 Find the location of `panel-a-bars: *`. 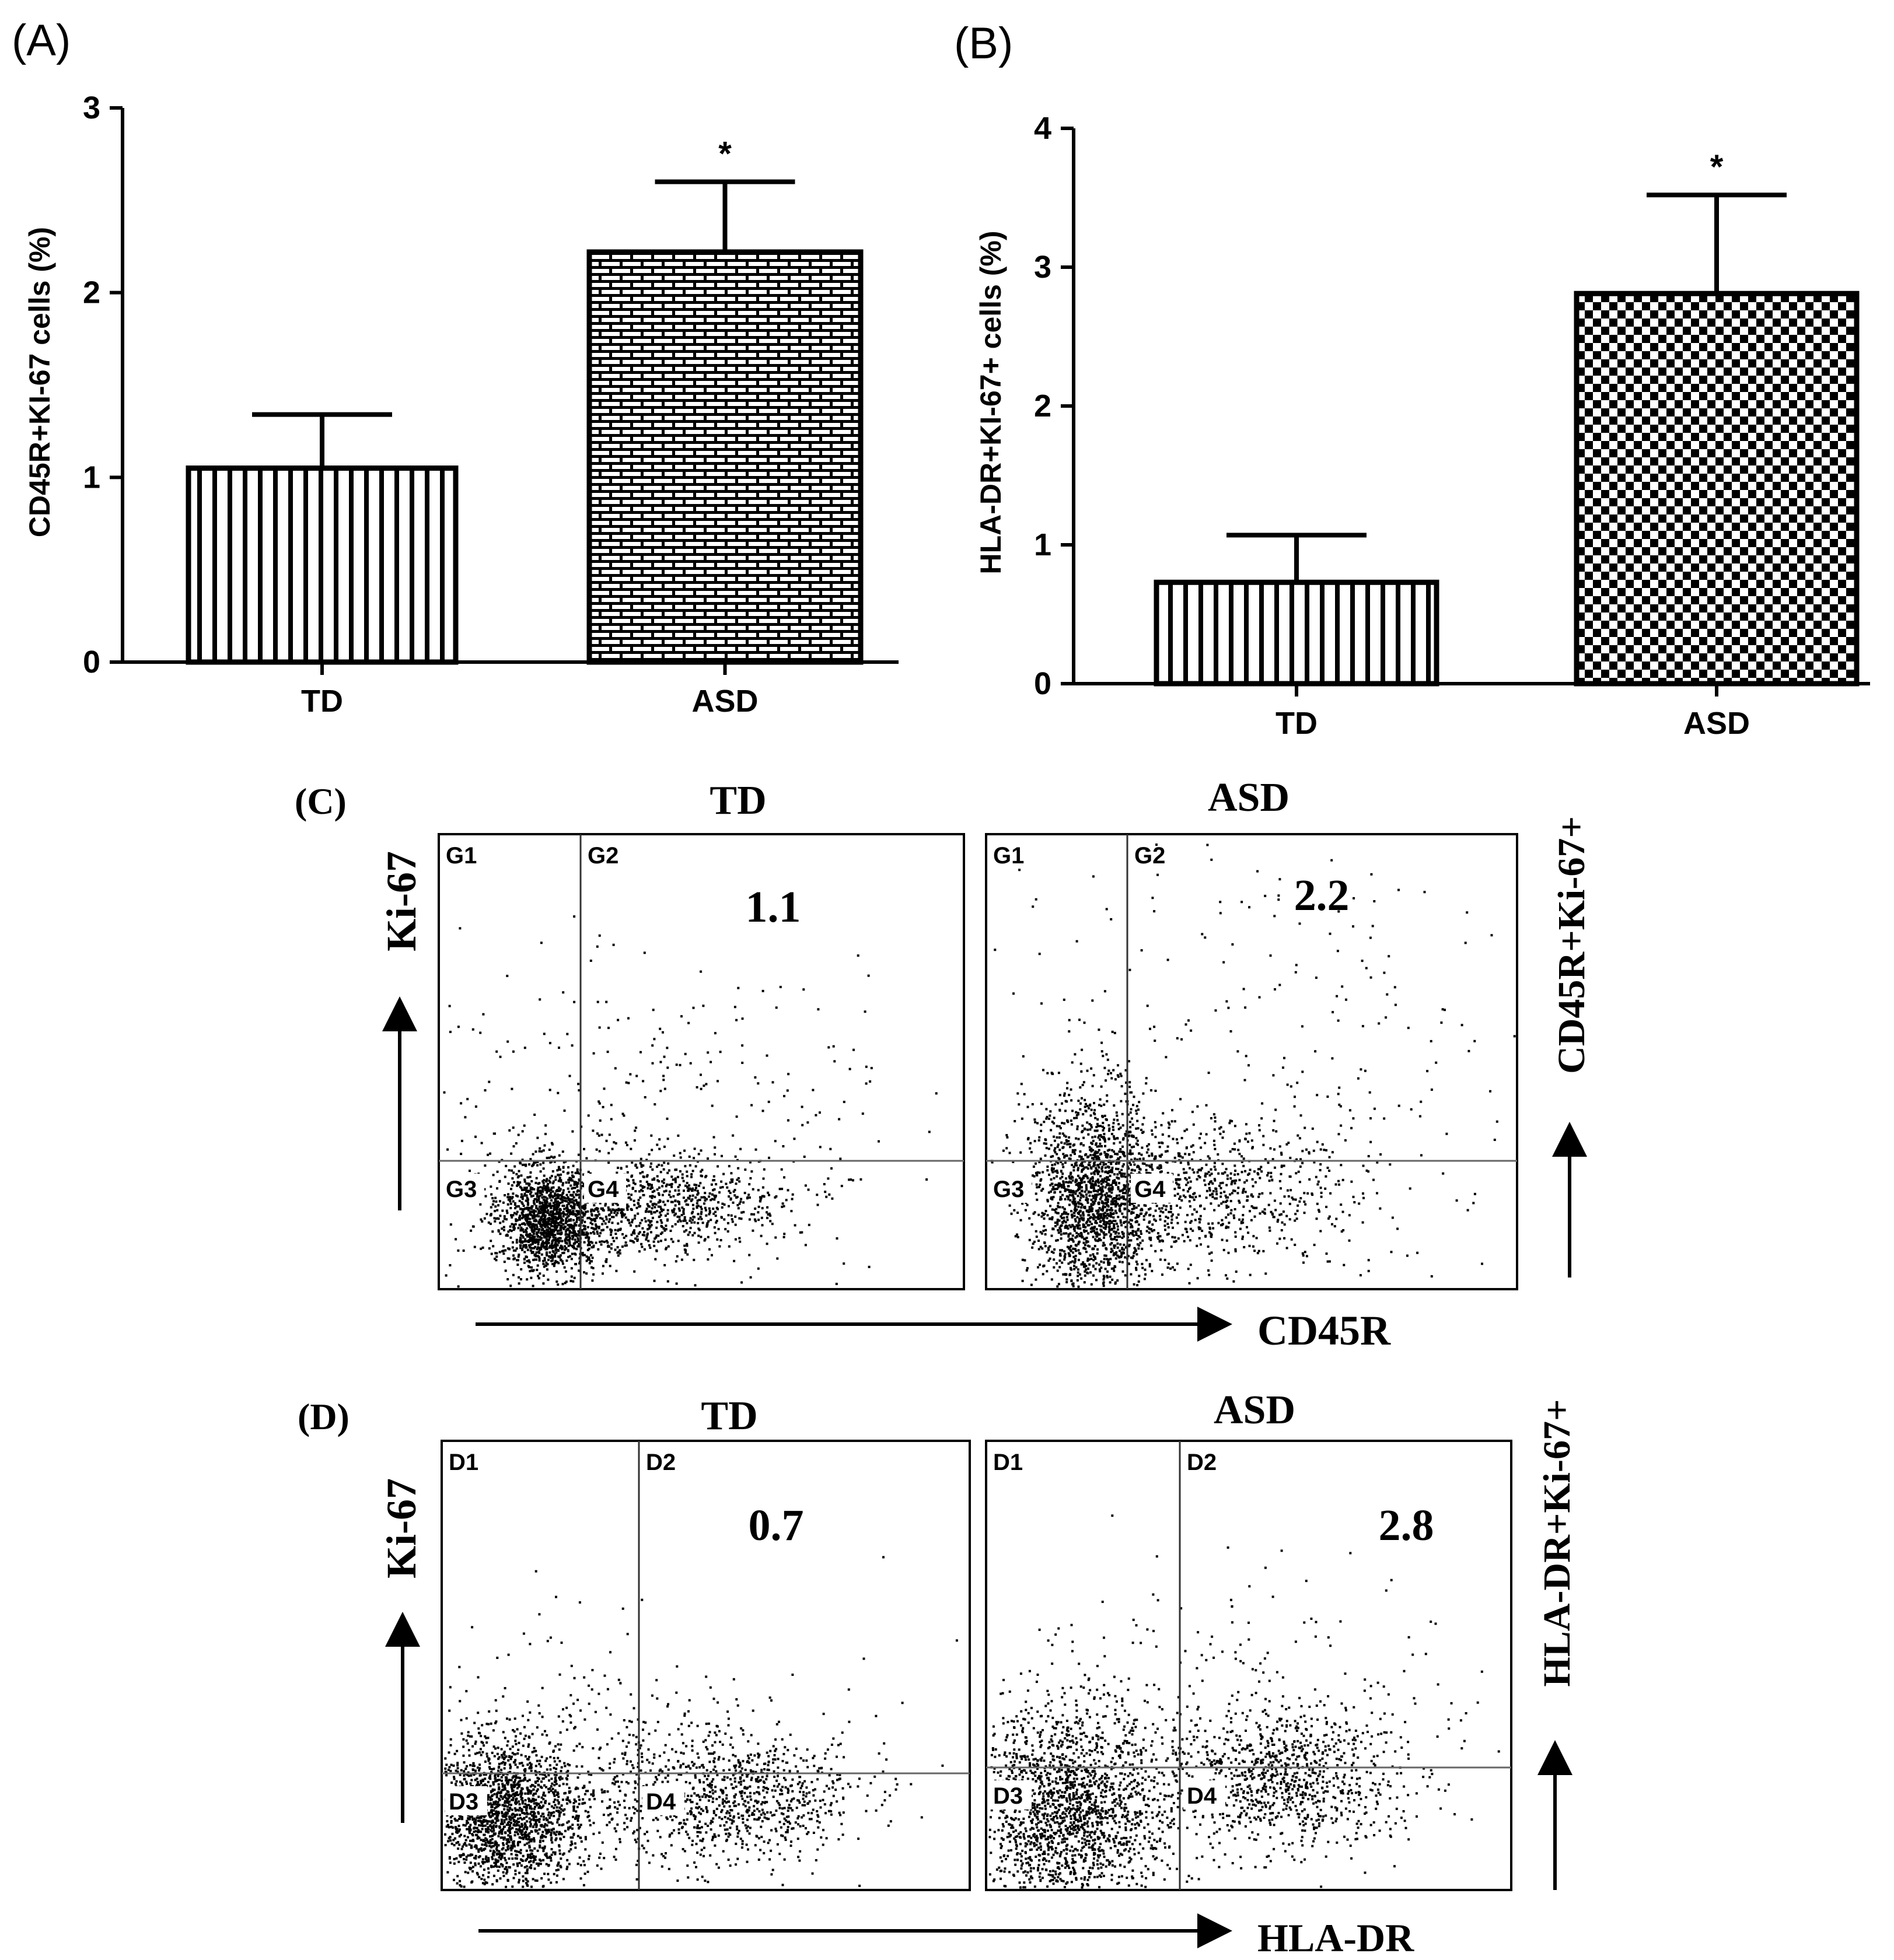

panel-a-bars: * is located at coordinates (525, 400).